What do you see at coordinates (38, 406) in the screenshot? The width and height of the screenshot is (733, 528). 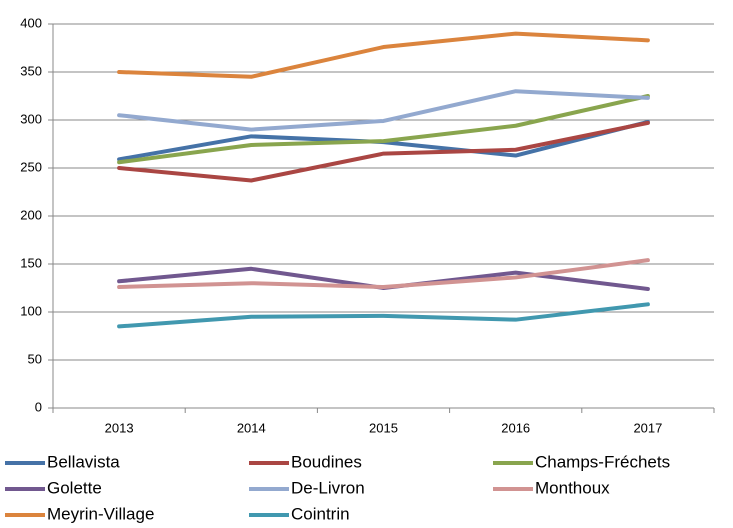 I see `y-tick-label: 0` at bounding box center [38, 406].